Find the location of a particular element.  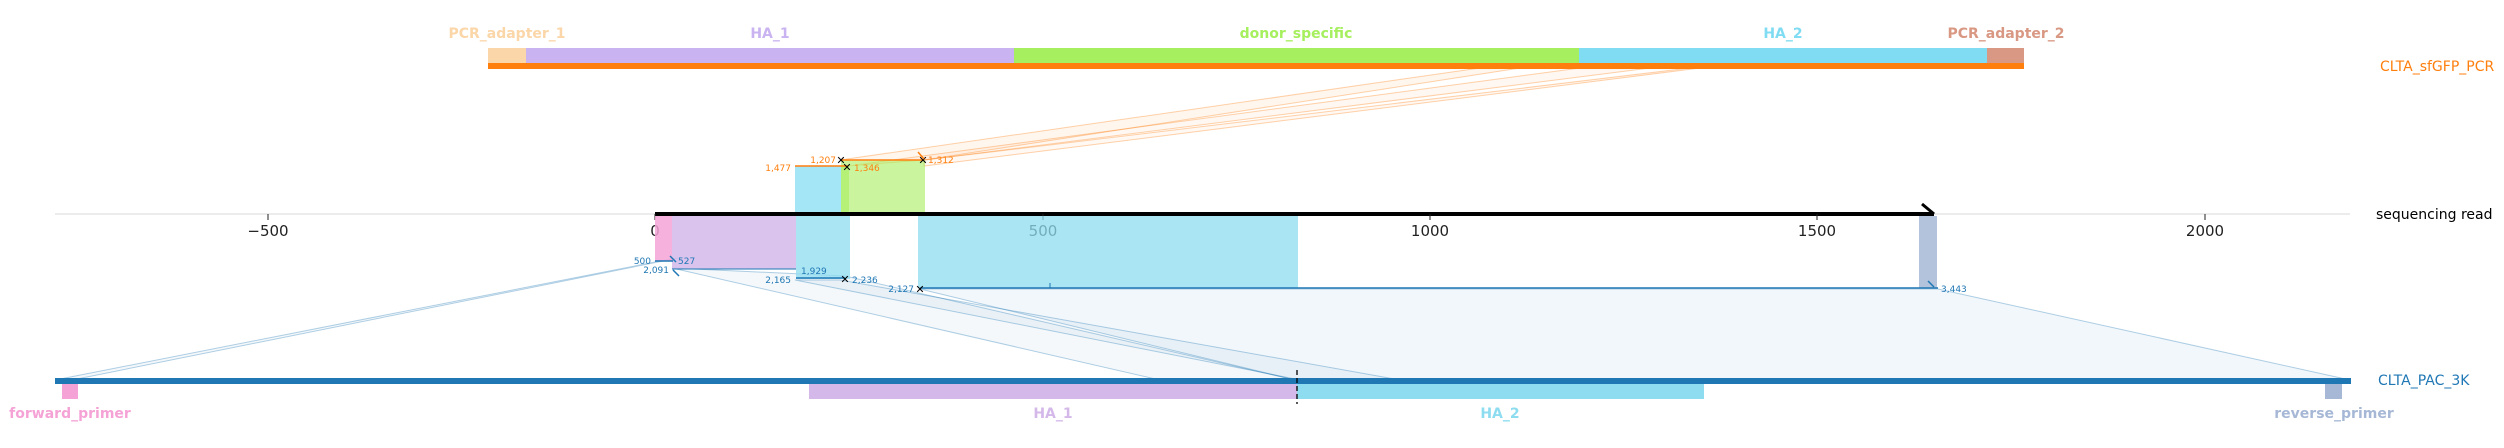

feature-label-reverse-primer: reverse_primer is located at coordinates (2334, 414).